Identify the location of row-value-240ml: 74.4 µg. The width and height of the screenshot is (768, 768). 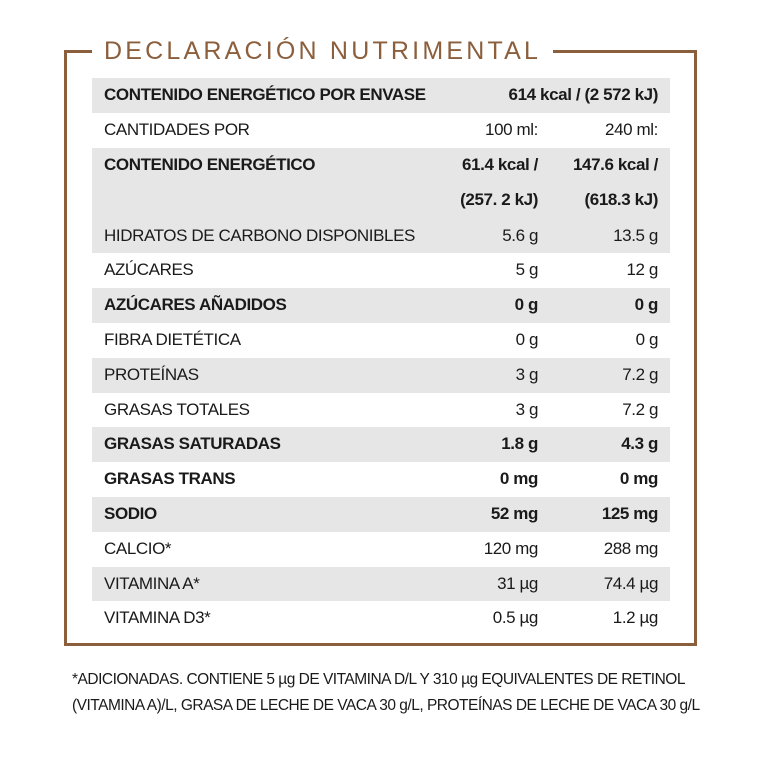
(631, 583).